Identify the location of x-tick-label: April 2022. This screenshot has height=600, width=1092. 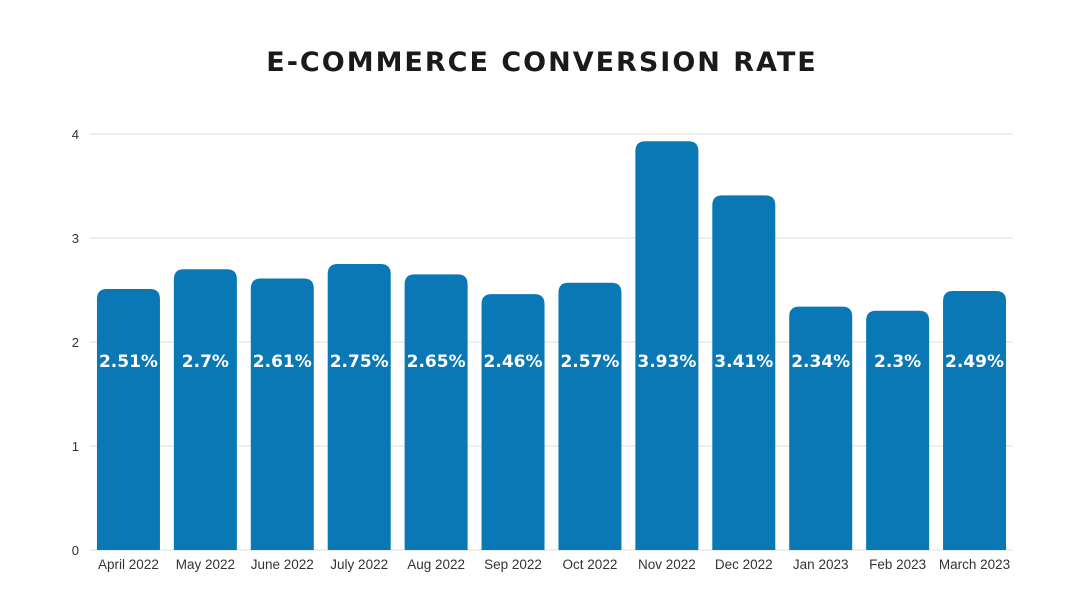
(128, 564).